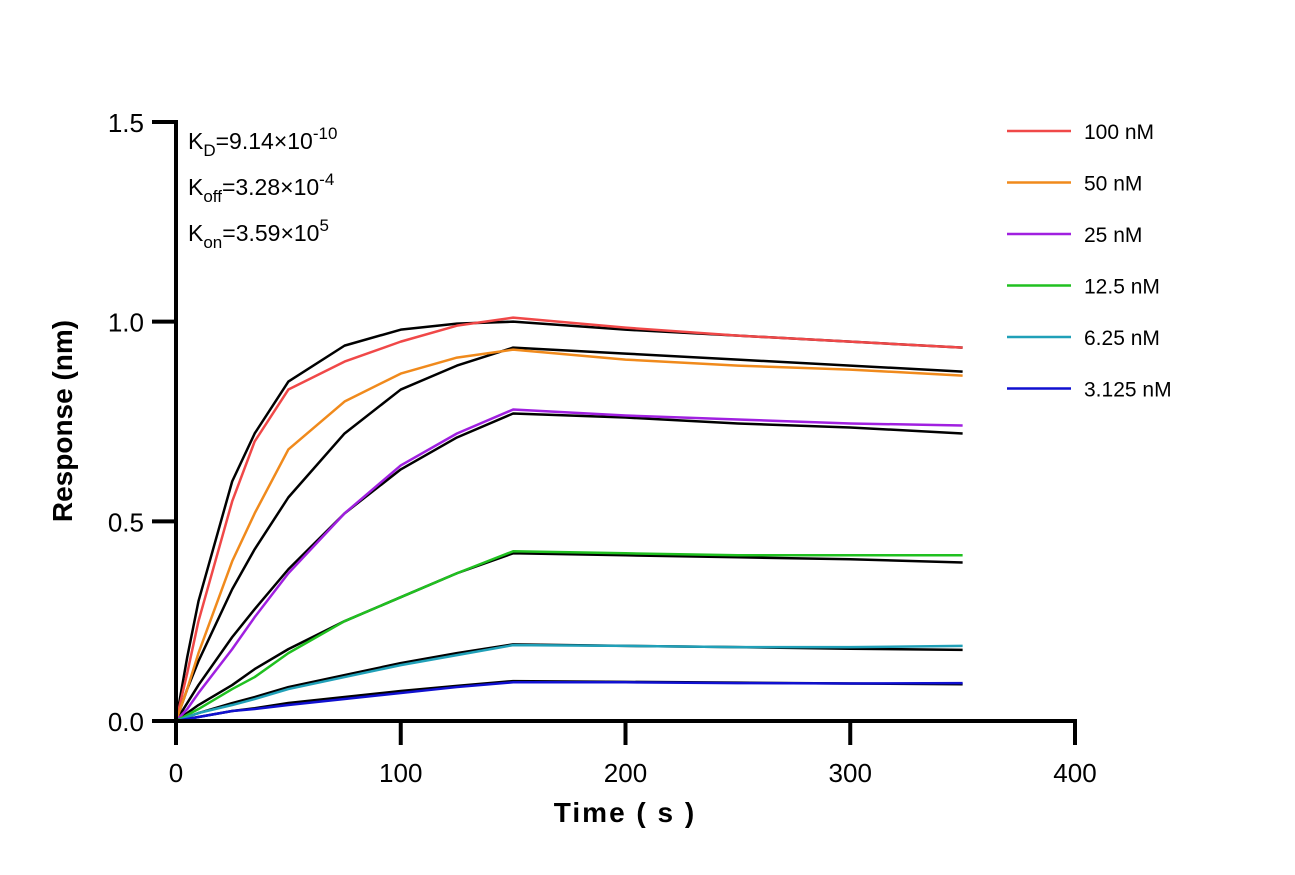 This screenshot has height=875, width=1295. What do you see at coordinates (1122, 287) in the screenshot?
I see `legend-label-3: 12.5 nM` at bounding box center [1122, 287].